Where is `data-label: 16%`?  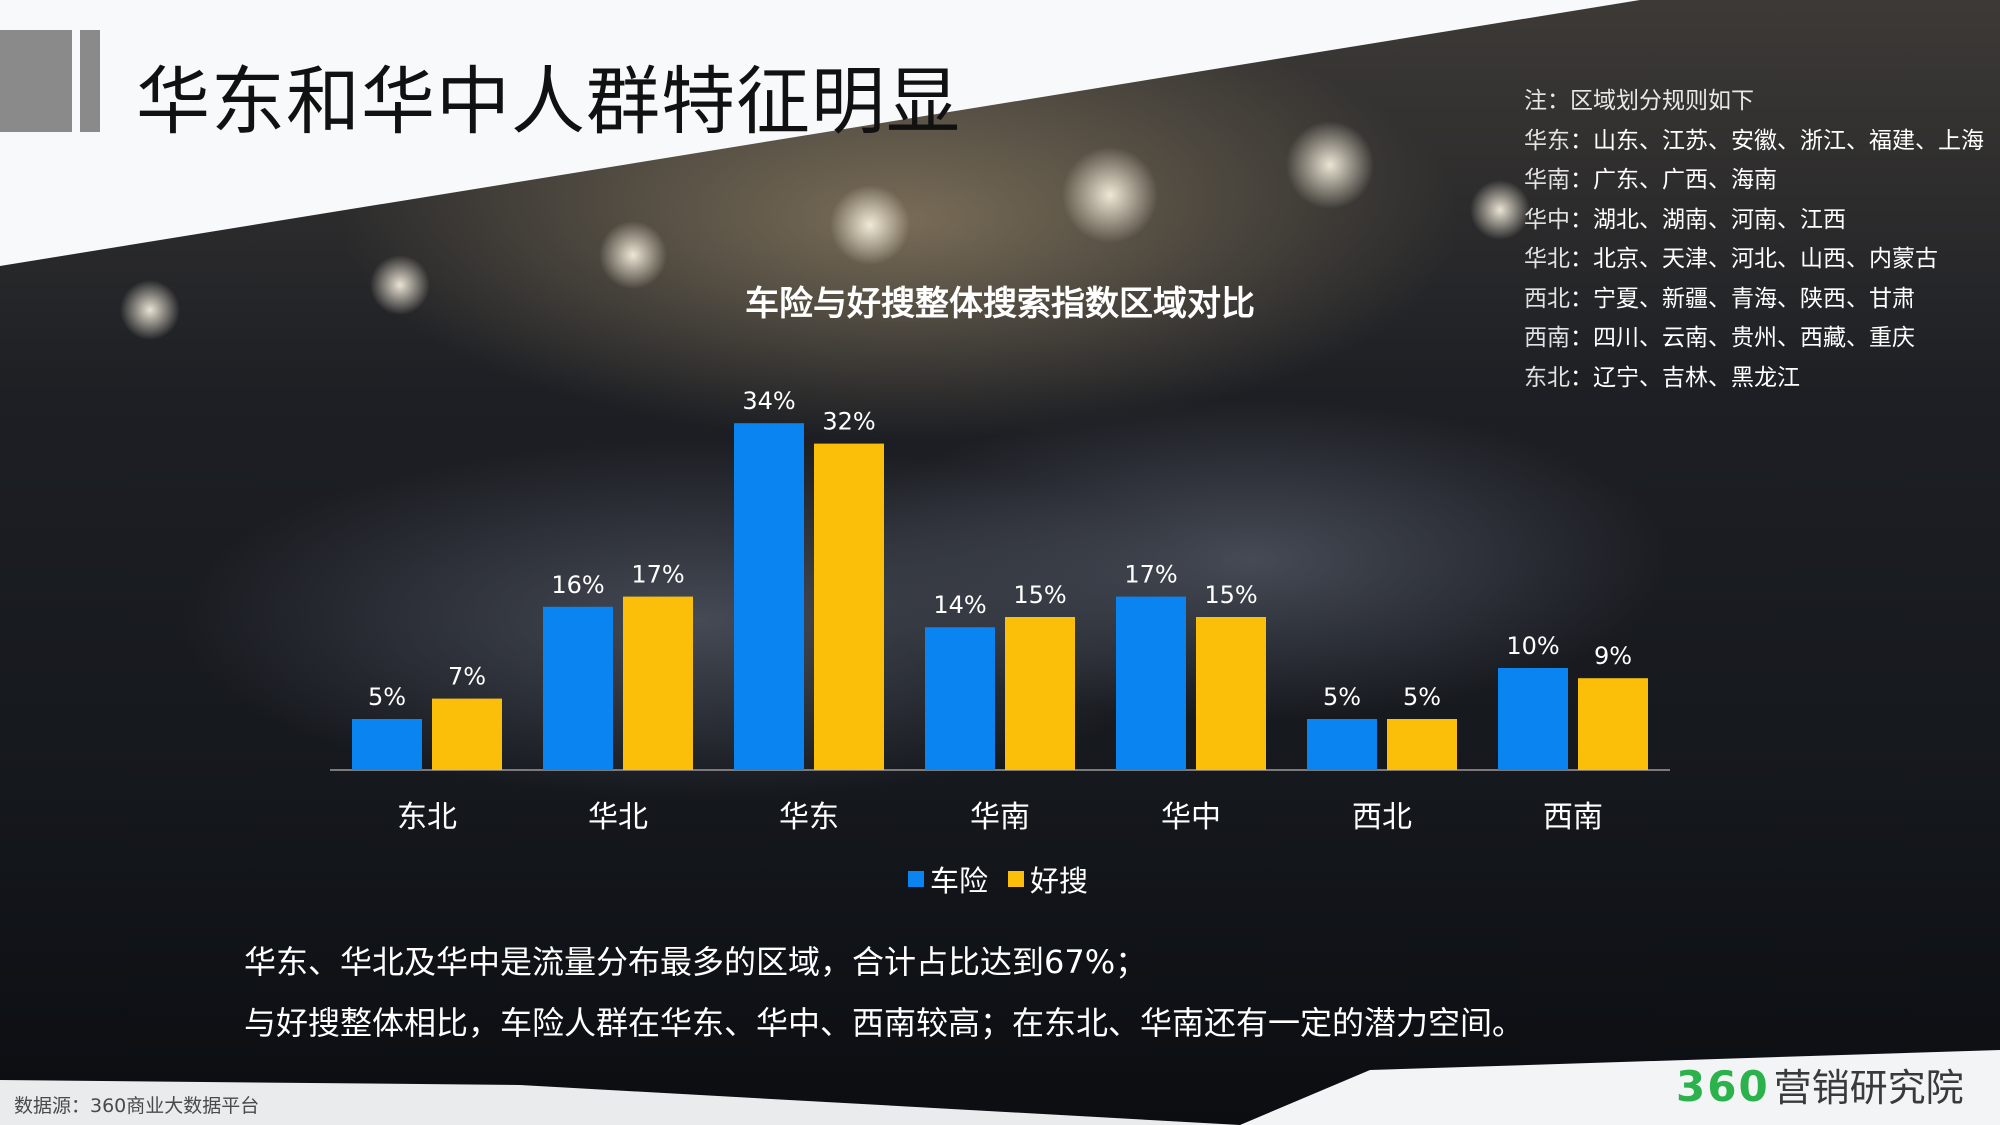
data-label: 16% is located at coordinates (577, 585).